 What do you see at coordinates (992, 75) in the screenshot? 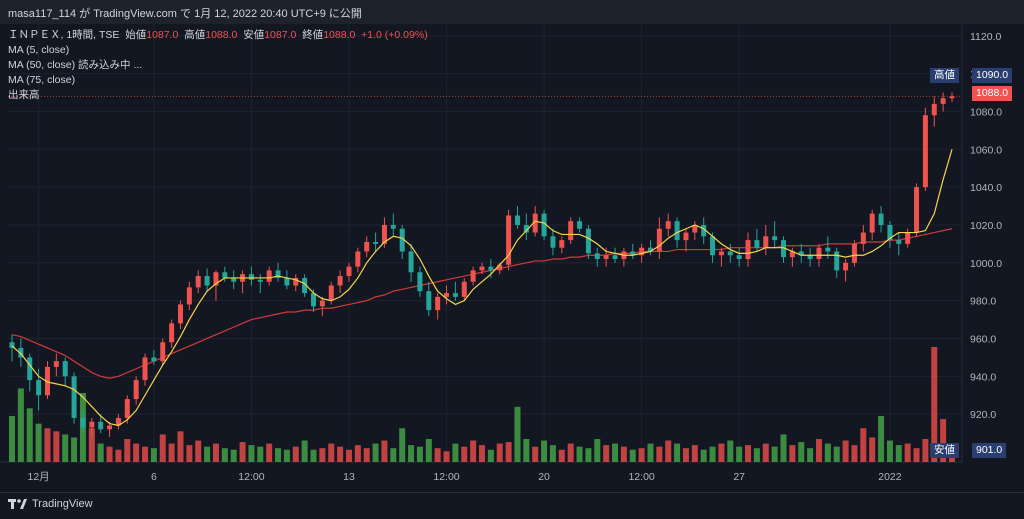
I see `high-tag-value: 1090.0` at bounding box center [992, 75].